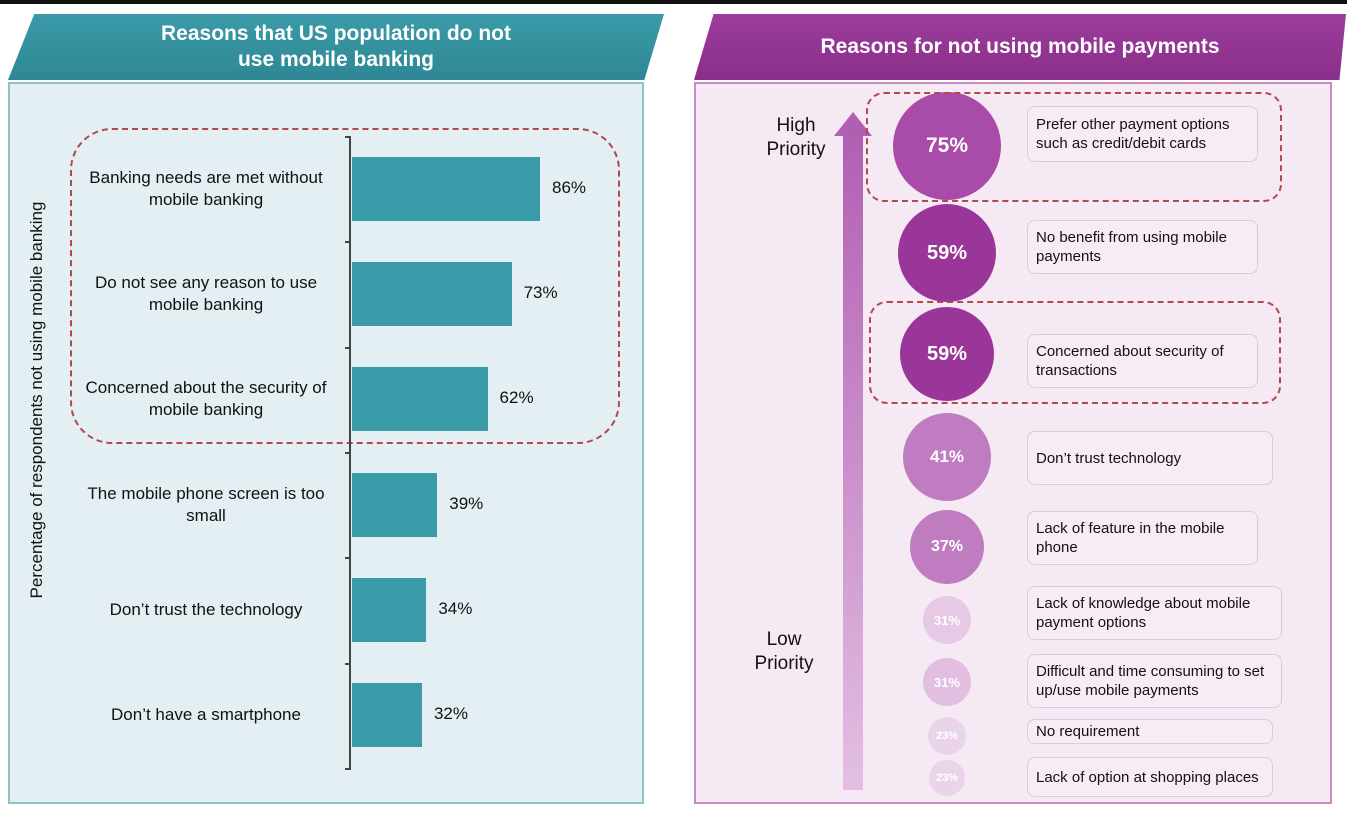 This screenshot has width=1347, height=814. What do you see at coordinates (947, 457) in the screenshot?
I see `priority-bubble: 41%` at bounding box center [947, 457].